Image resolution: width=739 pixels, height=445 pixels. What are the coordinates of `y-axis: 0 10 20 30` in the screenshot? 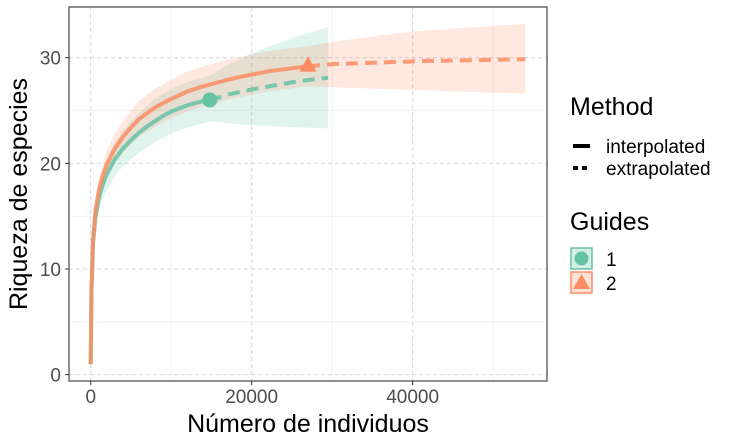 It's located at (54, 218).